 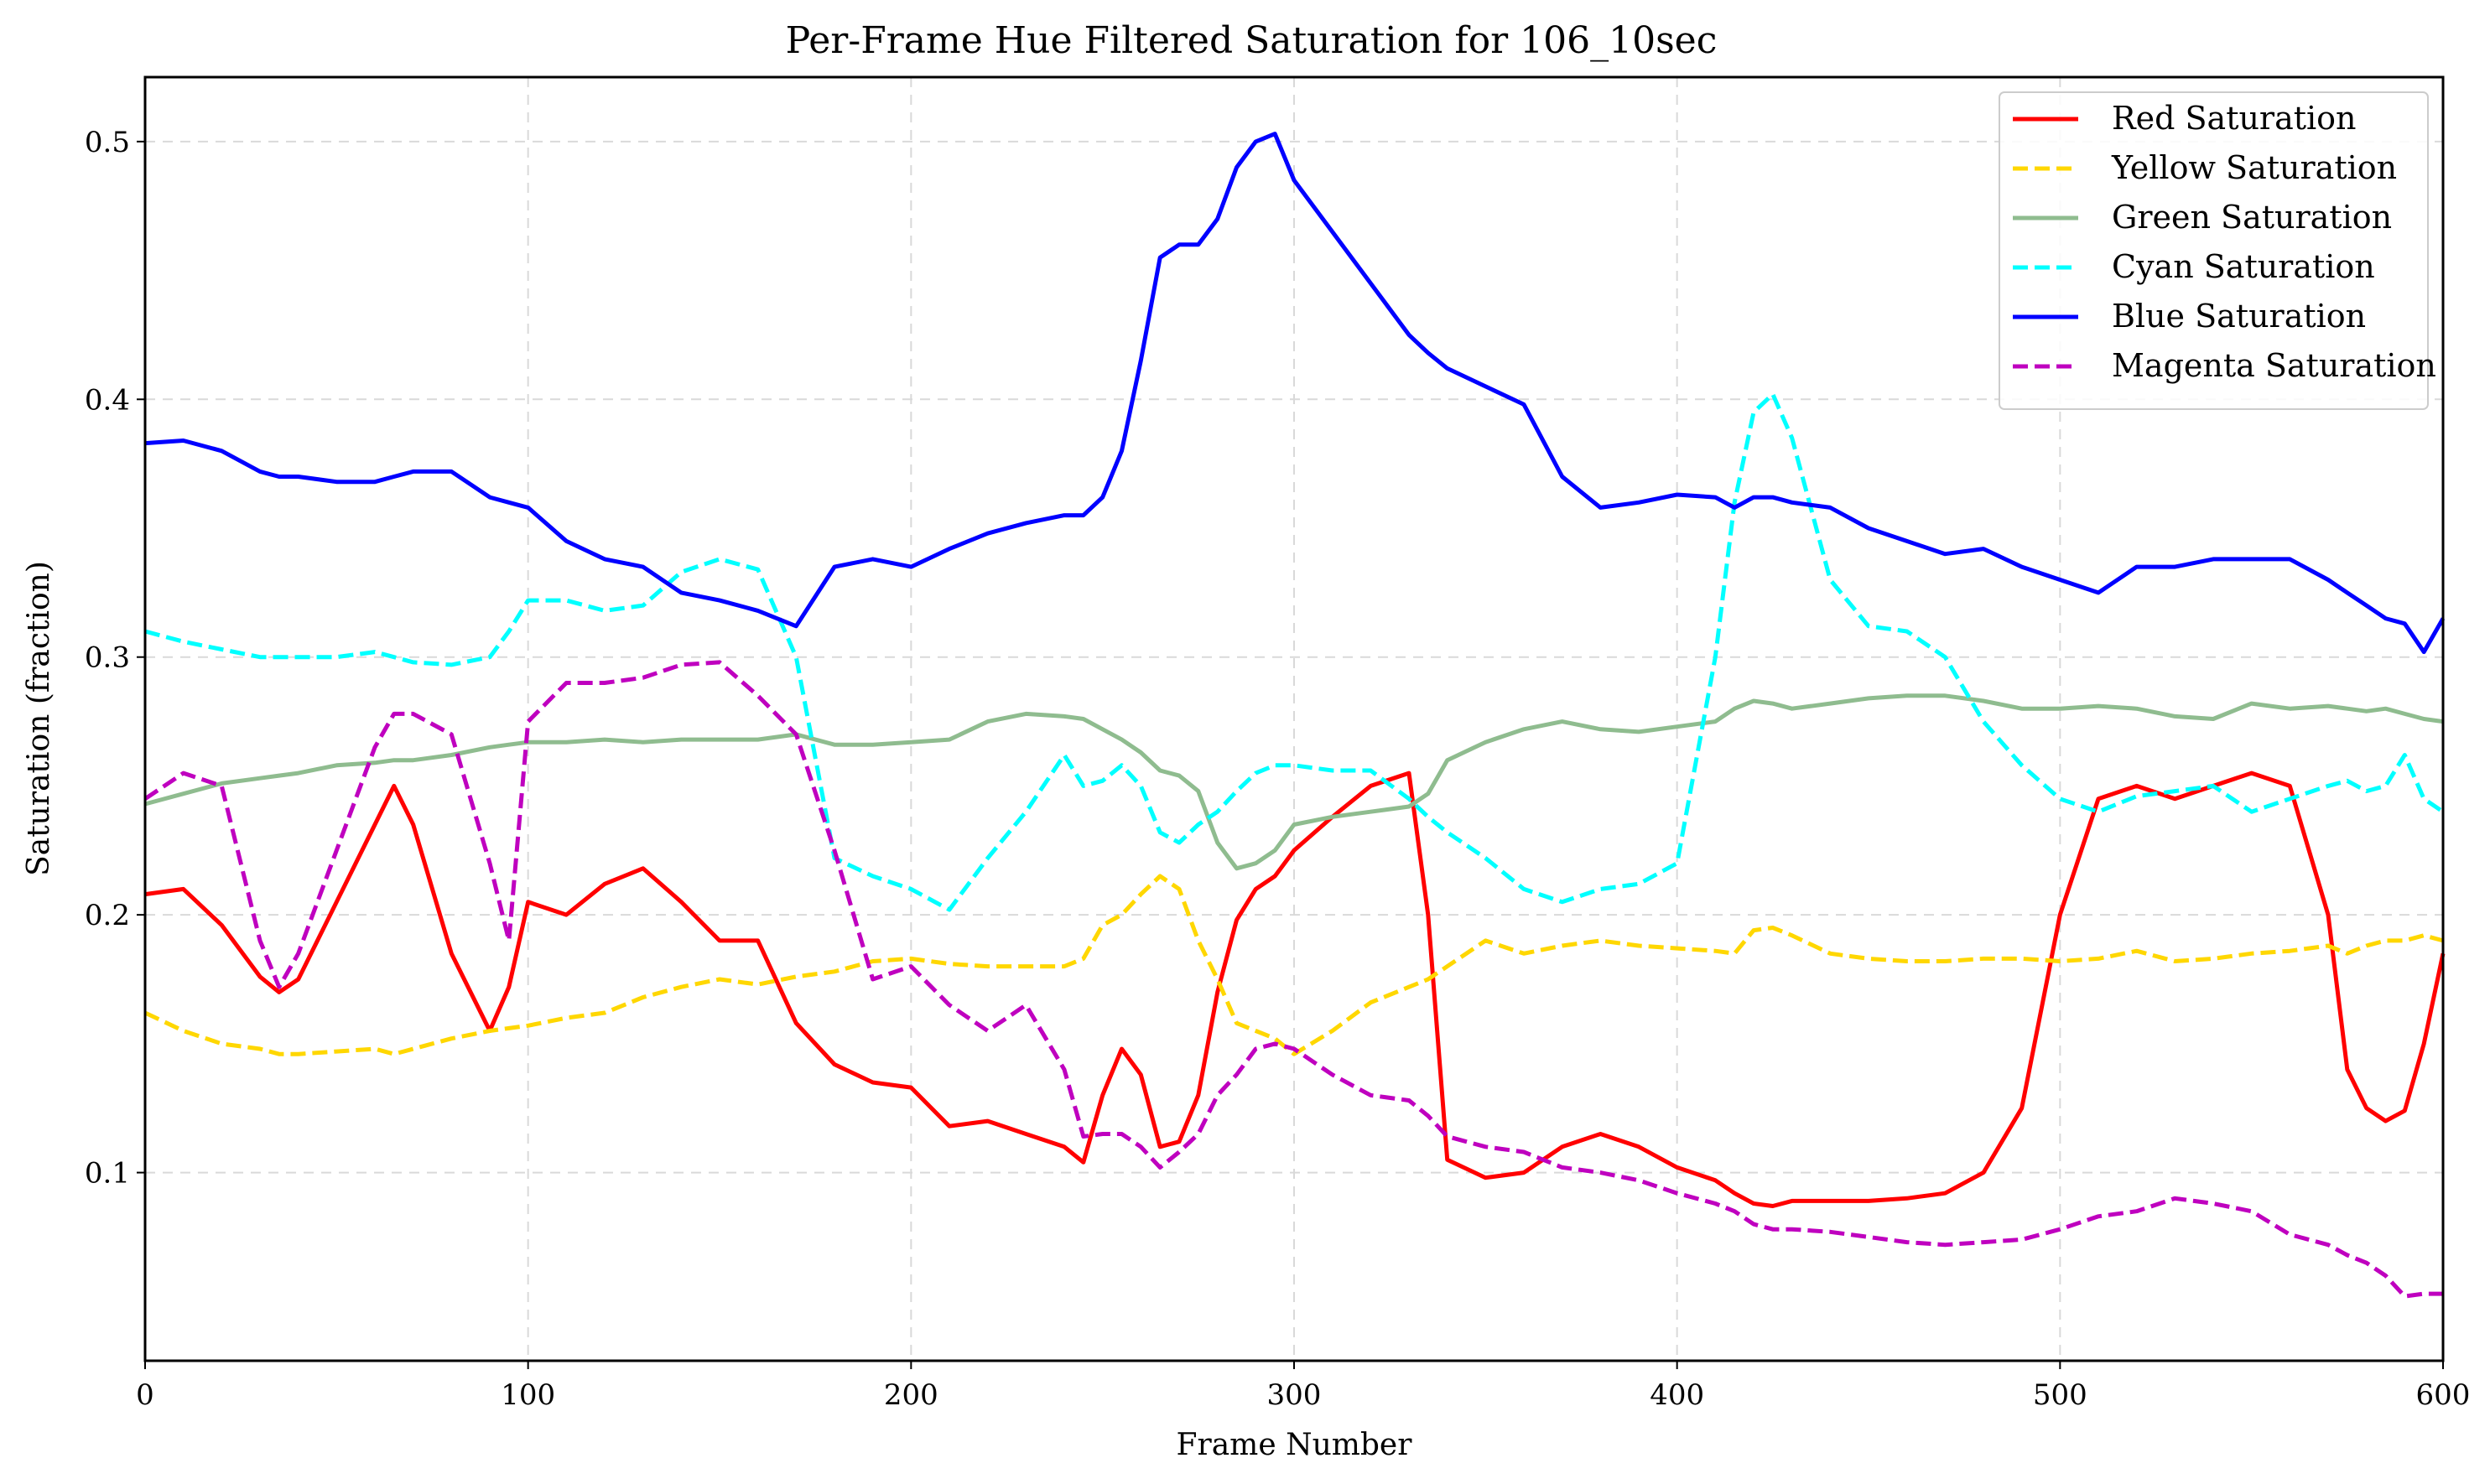 What do you see at coordinates (2060, 1395) in the screenshot?
I see `x-tick-label: 500` at bounding box center [2060, 1395].